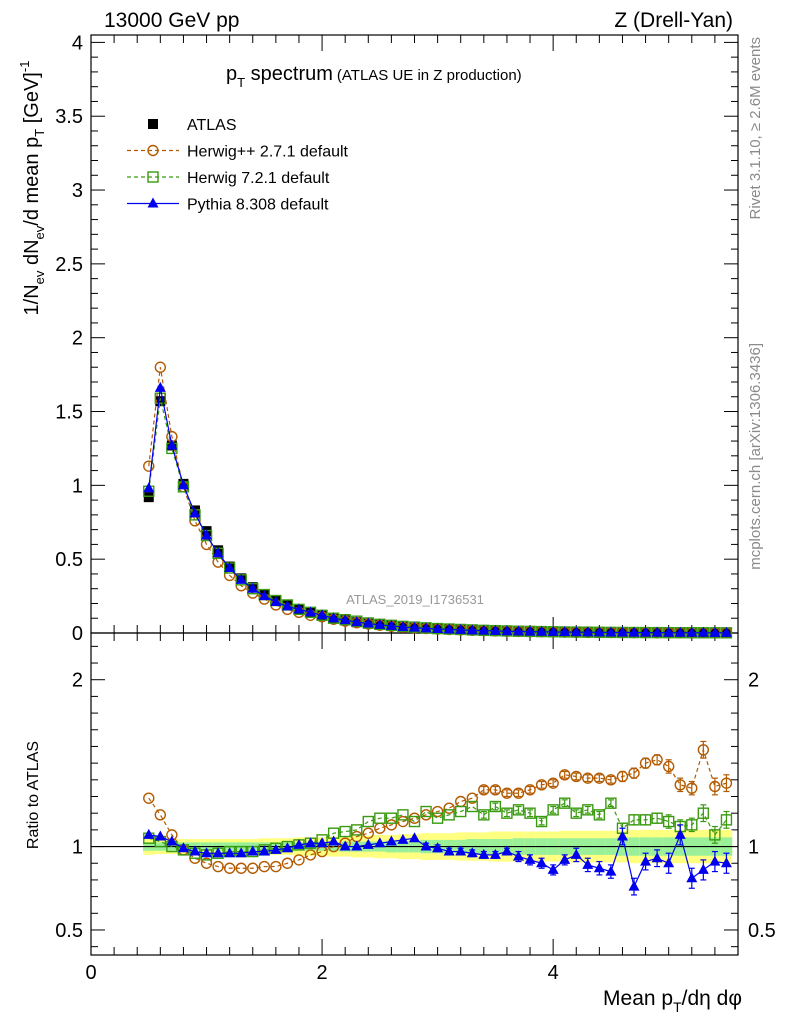  I want to click on ratio-line-herwig-7-2-1-default, so click(437, 829).